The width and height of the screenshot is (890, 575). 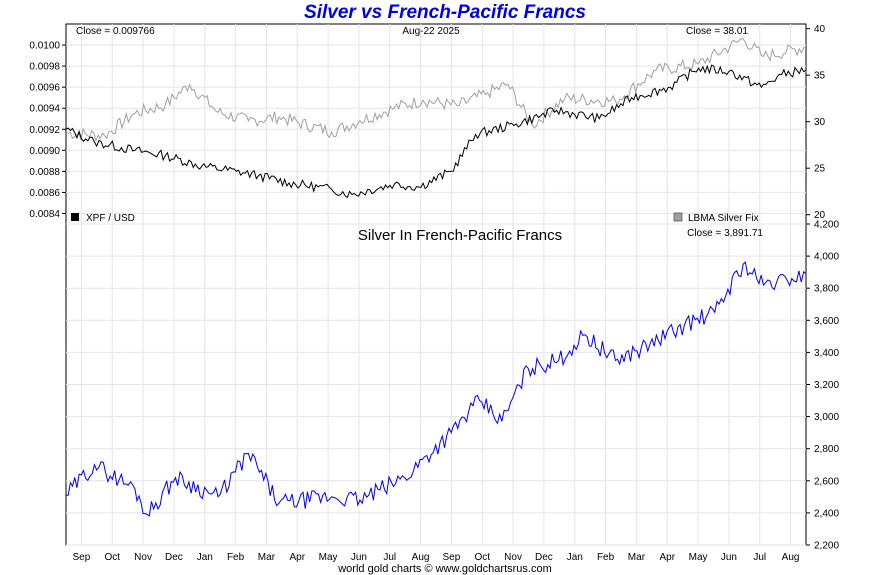 What do you see at coordinates (826, 449) in the screenshot?
I see `bottom-right-tick-label: 2,800` at bounding box center [826, 449].